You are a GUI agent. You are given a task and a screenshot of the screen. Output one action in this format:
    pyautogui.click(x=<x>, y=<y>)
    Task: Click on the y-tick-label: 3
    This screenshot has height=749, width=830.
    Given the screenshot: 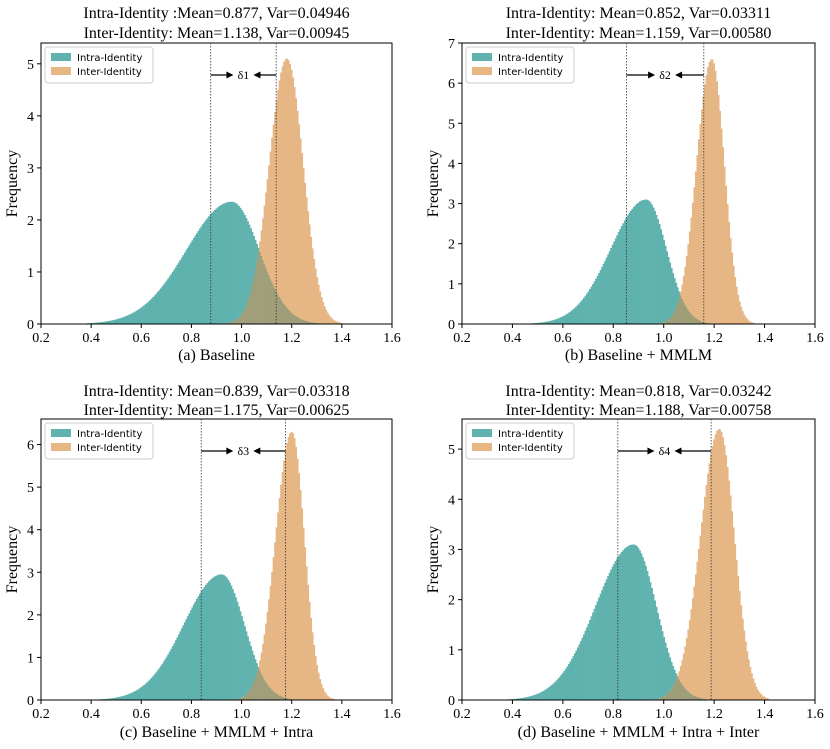 What is the action you would take?
    pyautogui.click(x=451, y=550)
    